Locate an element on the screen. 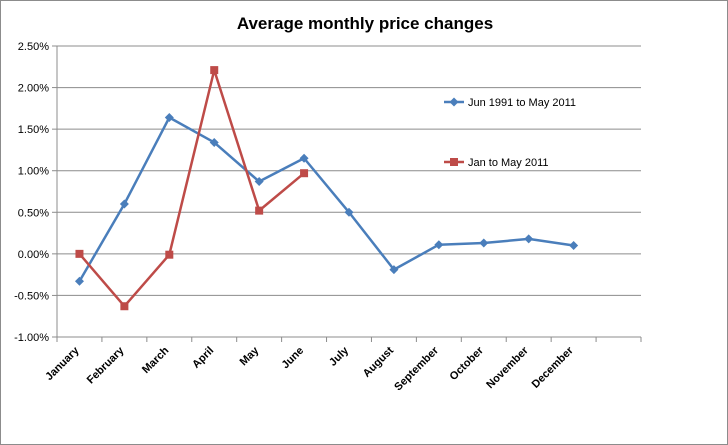 This screenshot has width=728, height=445. x-tick-label: June is located at coordinates (293, 358).